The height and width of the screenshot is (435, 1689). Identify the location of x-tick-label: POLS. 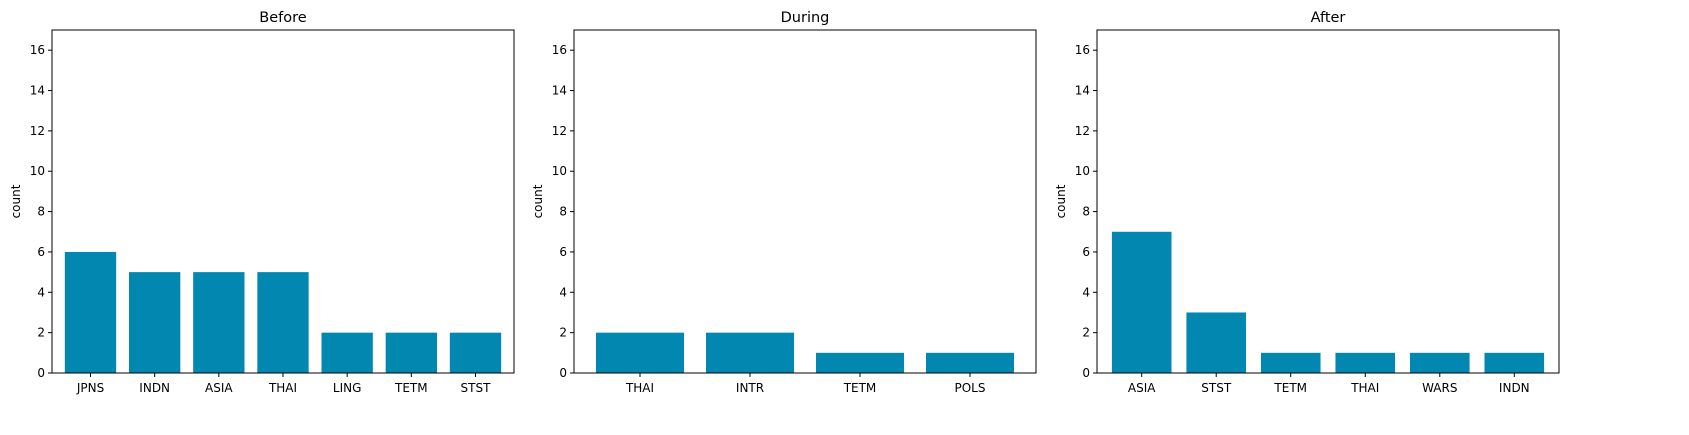
(970, 388).